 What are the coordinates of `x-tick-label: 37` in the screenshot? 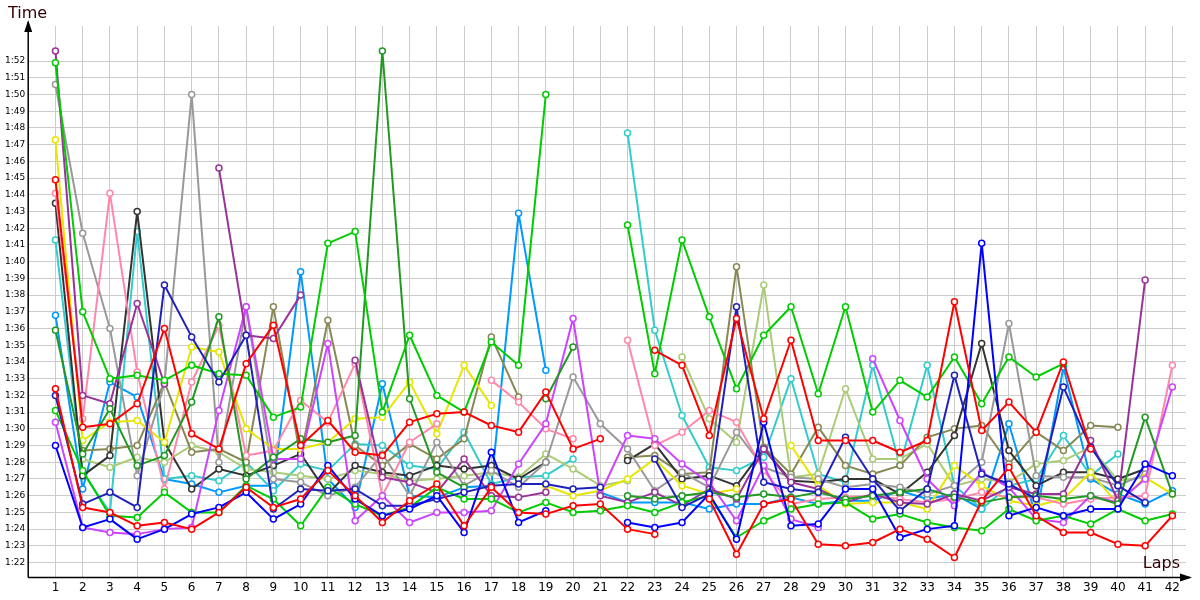 It's located at (1036, 586).